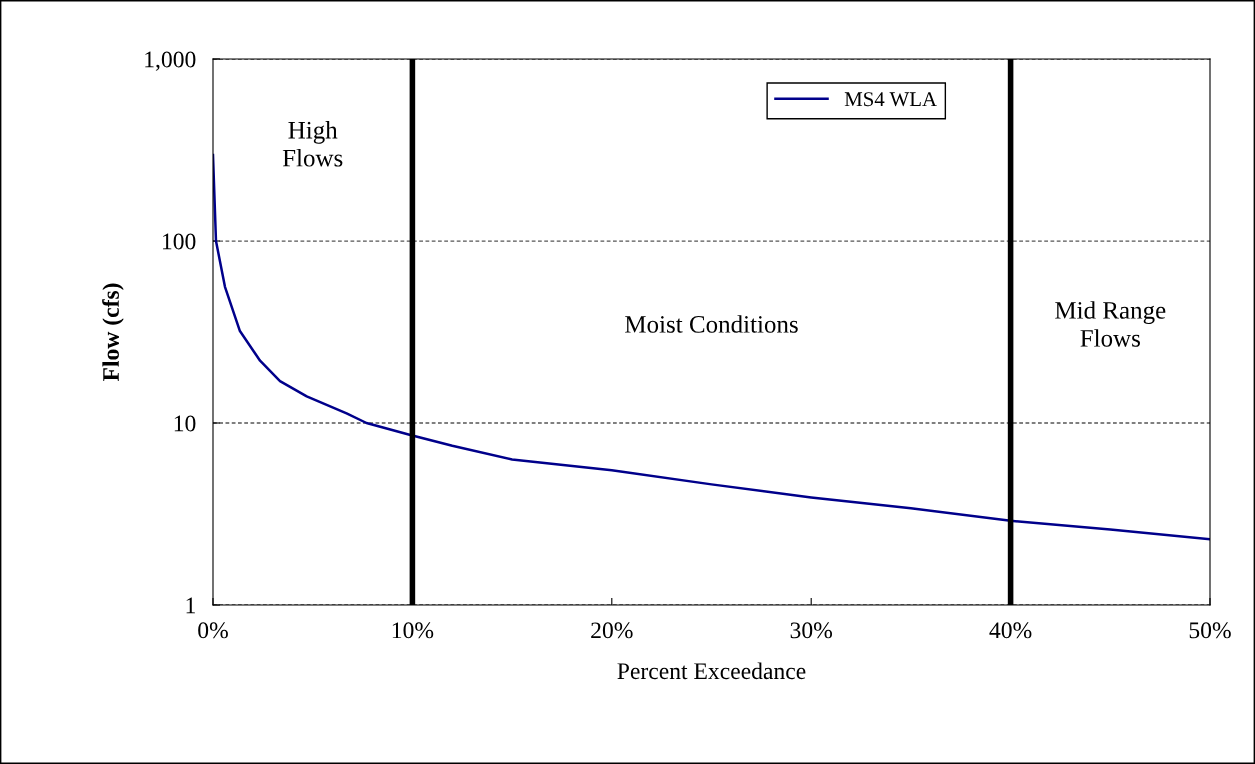  What do you see at coordinates (185, 423) in the screenshot?
I see `y-tick-label: 10` at bounding box center [185, 423].